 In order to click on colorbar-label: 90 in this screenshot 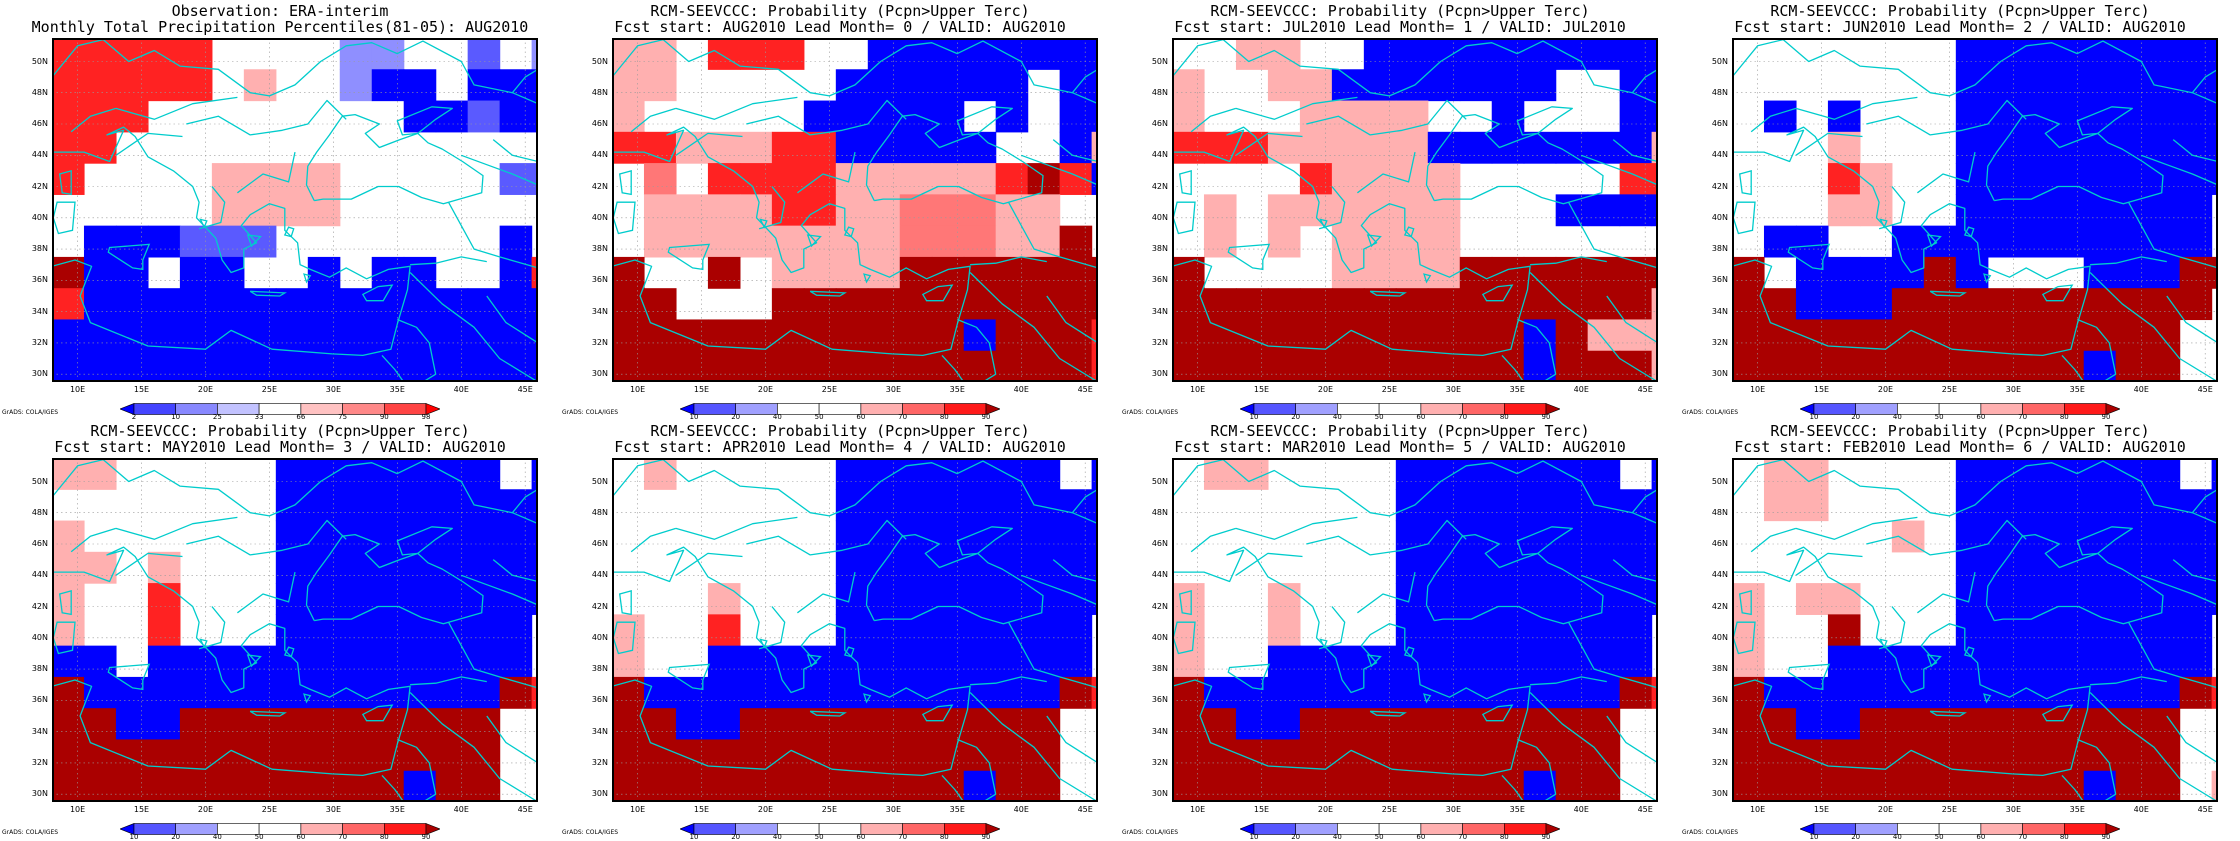, I will do `click(2106, 417)`.